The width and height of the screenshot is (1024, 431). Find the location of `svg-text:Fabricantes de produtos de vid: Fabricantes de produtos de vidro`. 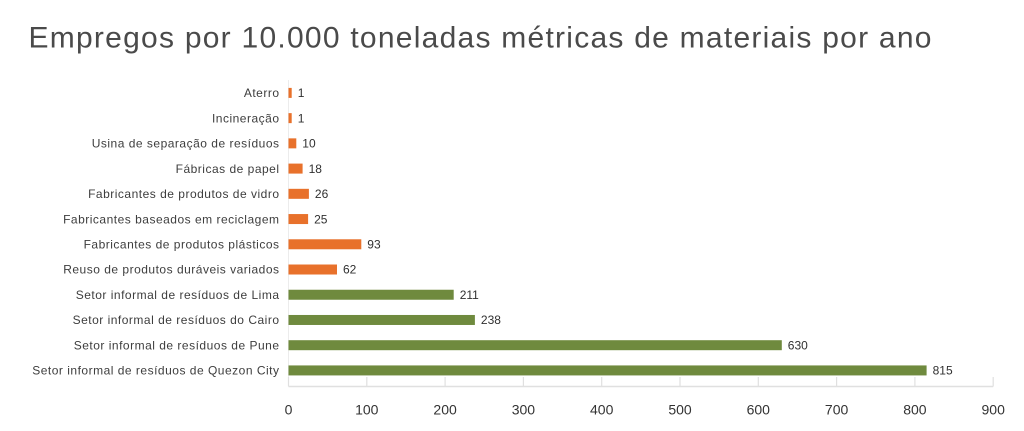

svg-text:Fabricantes de produtos de vid: Fabricantes de produtos de vidro is located at coordinates (183, 194).